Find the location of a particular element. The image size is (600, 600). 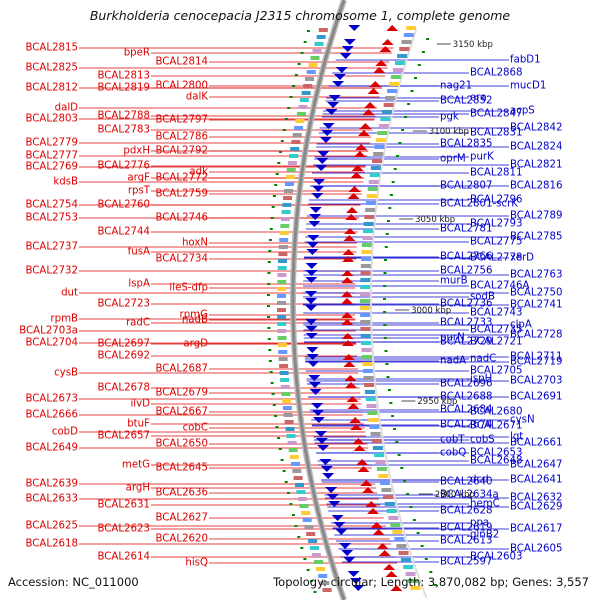

gene-label-forward: hisQ is located at coordinates (196, 563).